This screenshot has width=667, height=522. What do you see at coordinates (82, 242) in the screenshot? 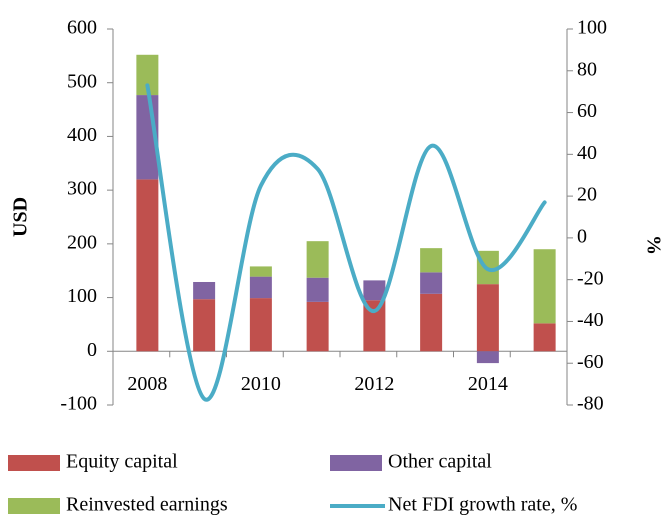
I see `y-tick-label: 200` at bounding box center [82, 242].